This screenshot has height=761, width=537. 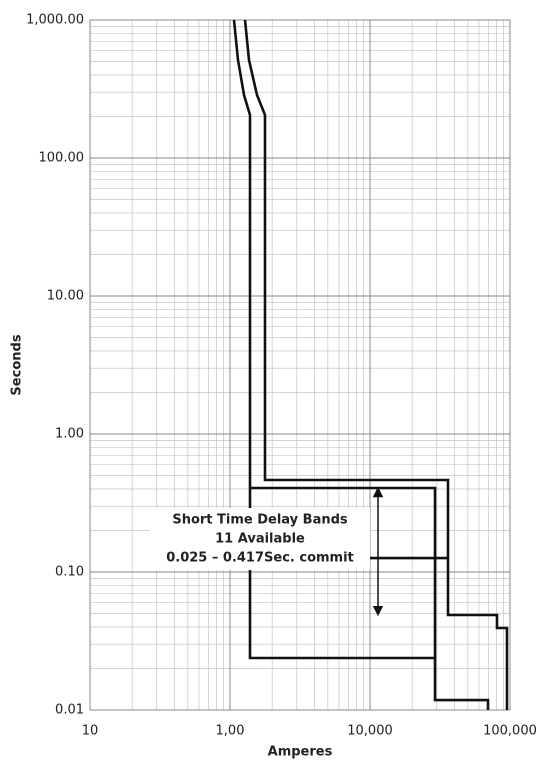 I want to click on y-tick-label: 0.01, so click(x=69, y=710).